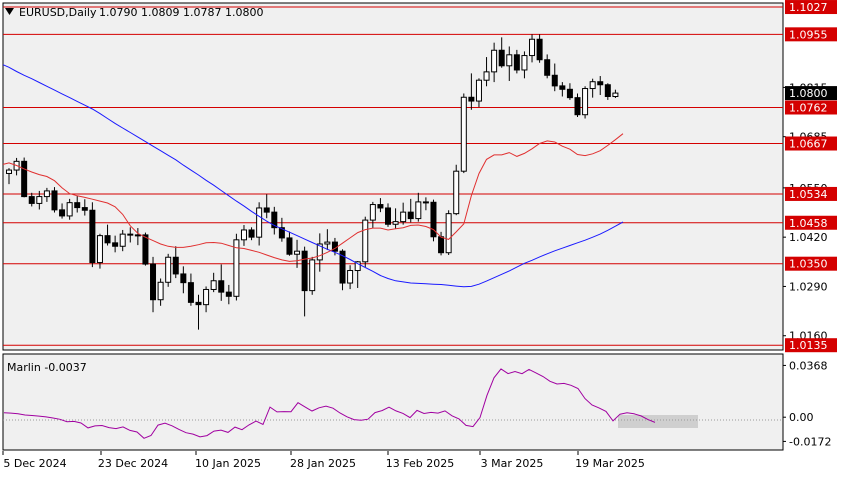 This screenshot has height=478, width=841. Describe the element at coordinates (181, 12) in the screenshot. I see `ohlc-values: 1.0790 1.0809 1.0787 1.0800` at that location.